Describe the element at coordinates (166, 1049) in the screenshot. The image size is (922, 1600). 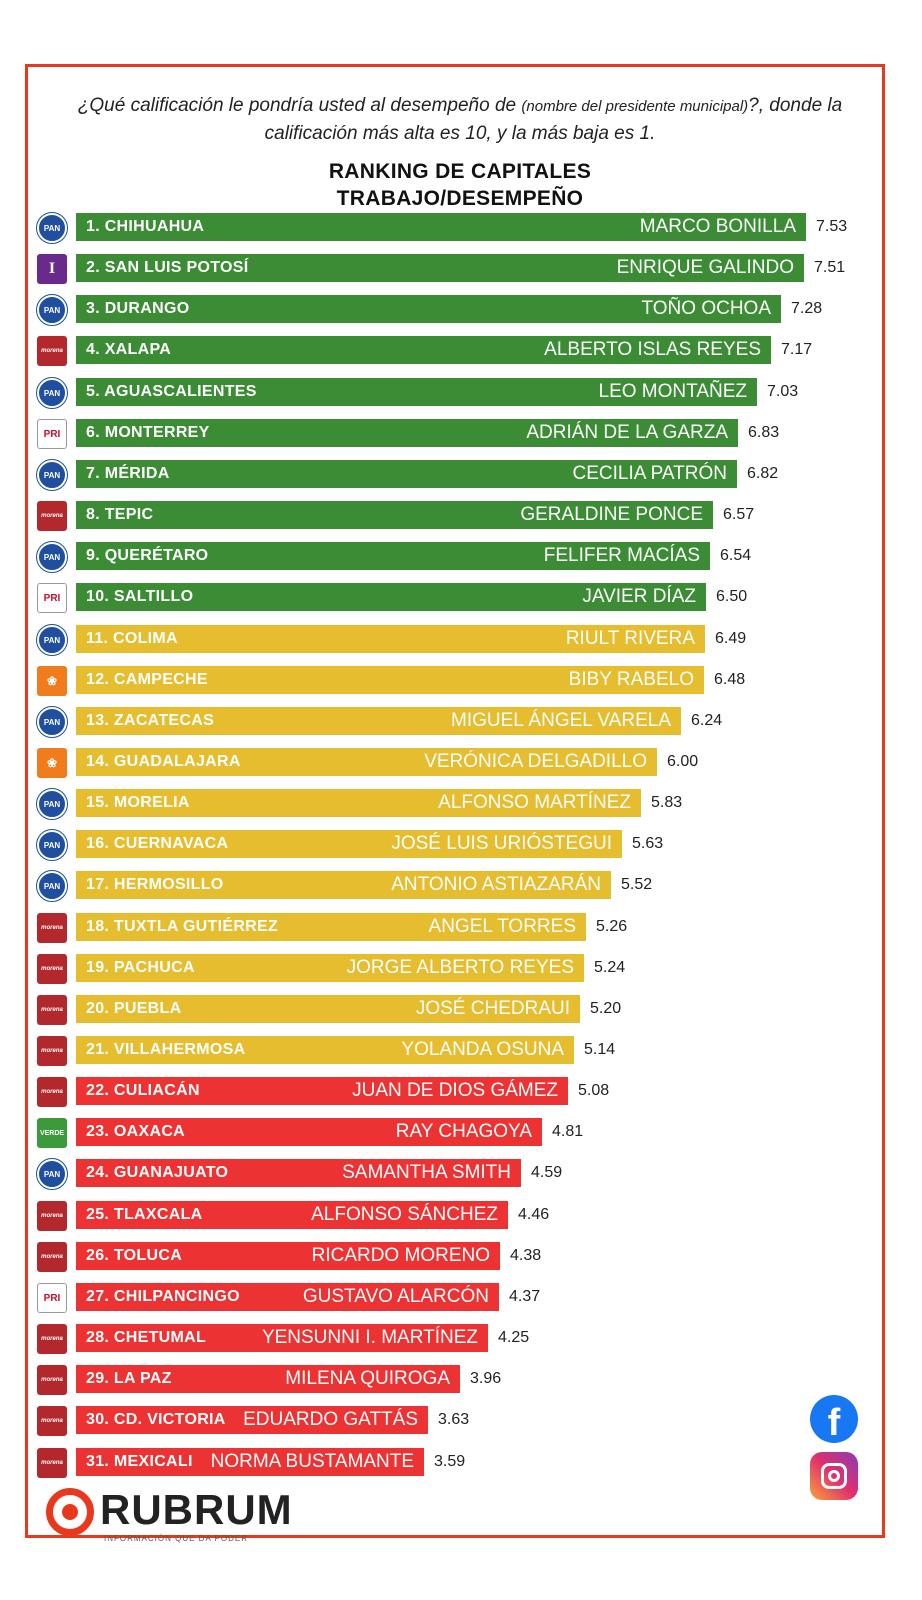
I see `bar-city-label: 21. VILLAHERMOSA` at that location.